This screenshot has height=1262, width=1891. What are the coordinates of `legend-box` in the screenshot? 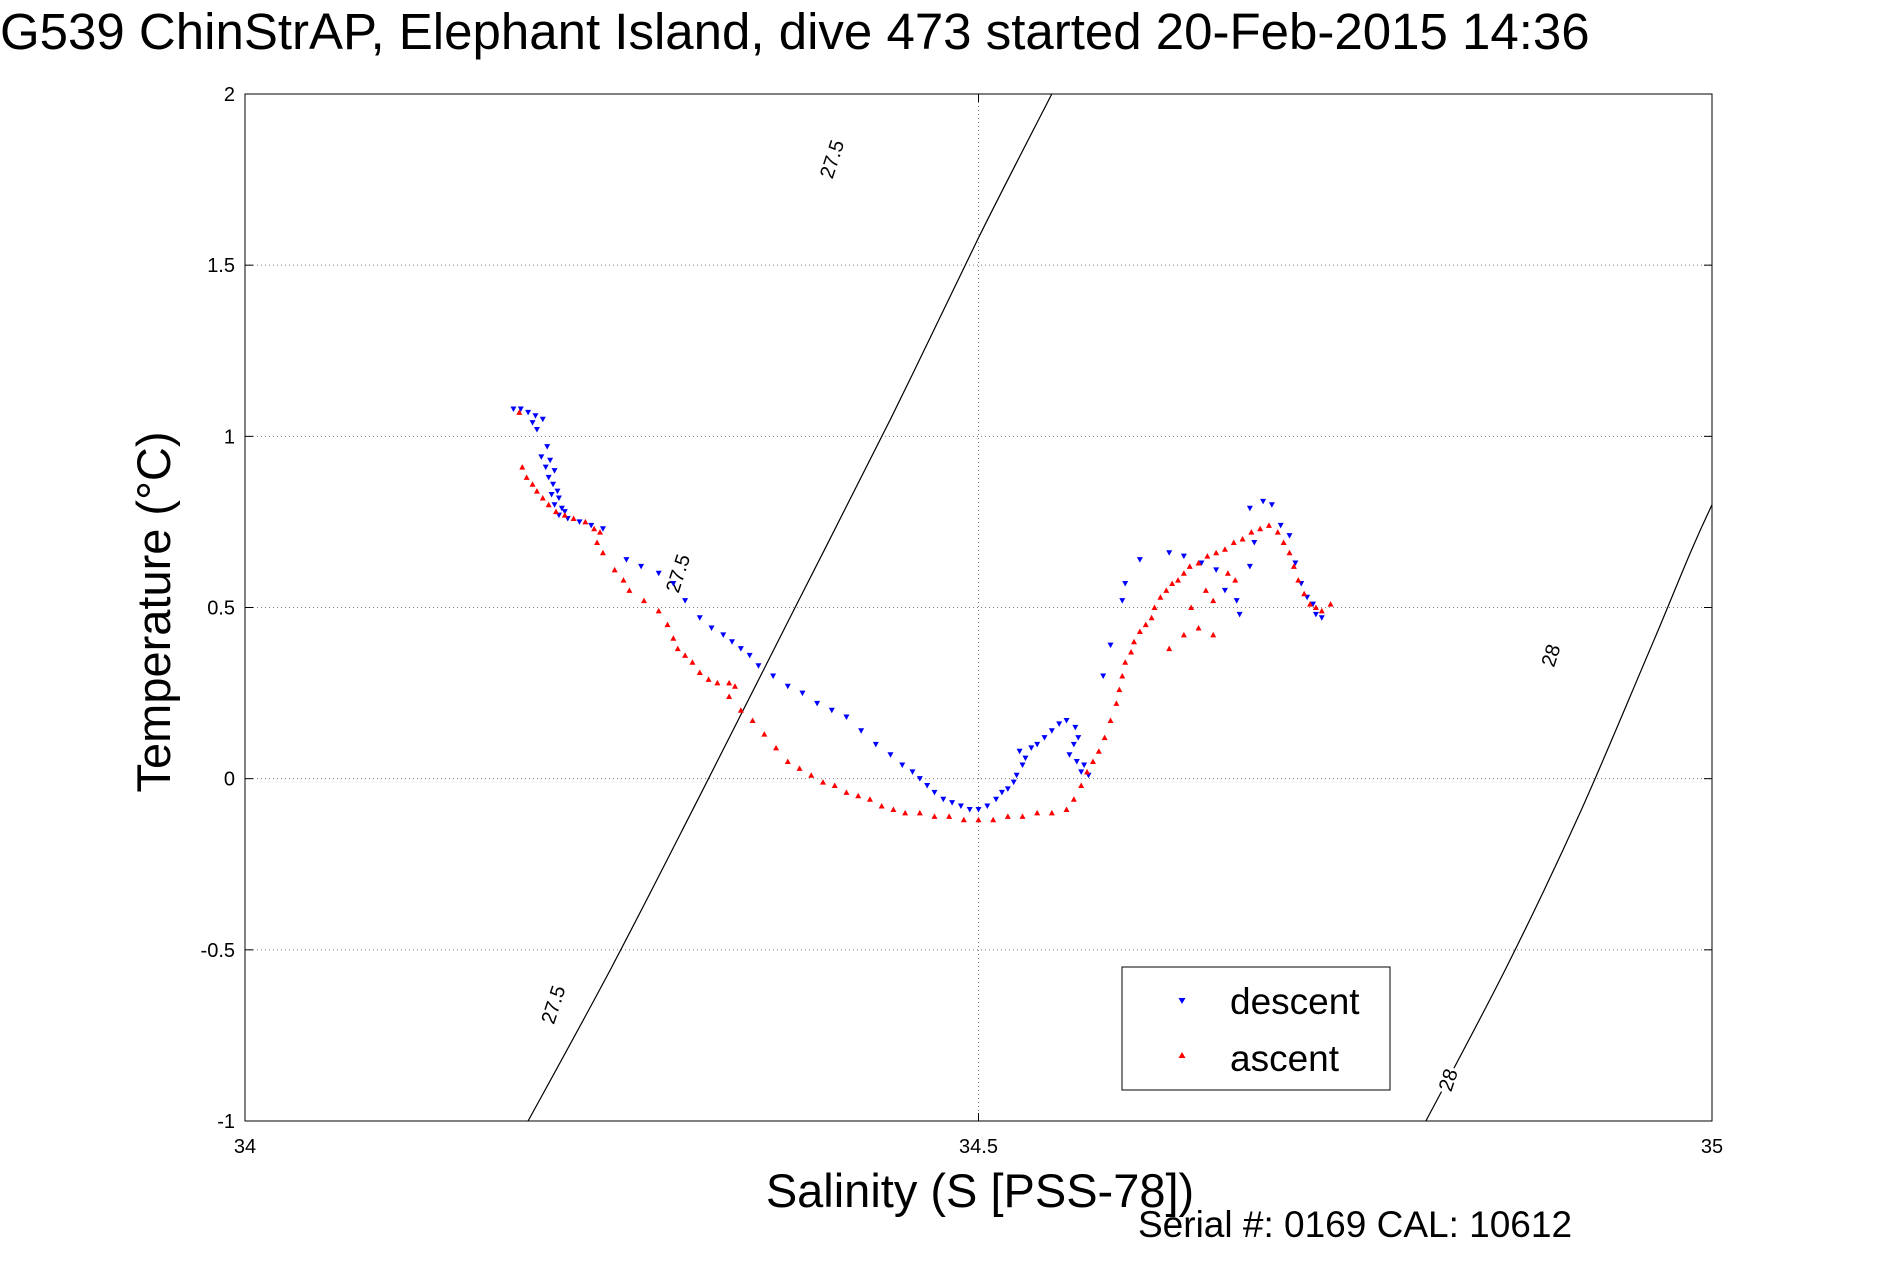 It's located at (1256, 1028).